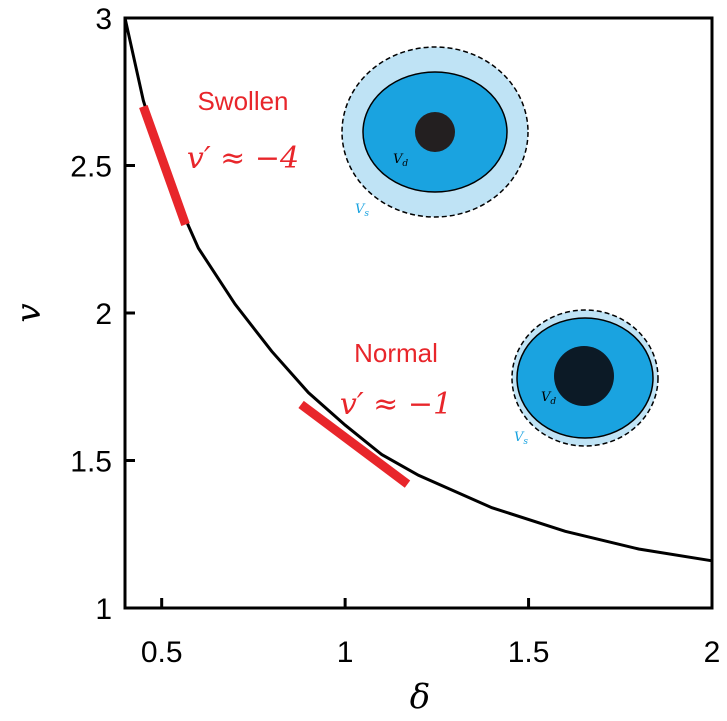 This screenshot has width=727, height=721. I want to click on y-tick-label: 3, so click(103, 19).